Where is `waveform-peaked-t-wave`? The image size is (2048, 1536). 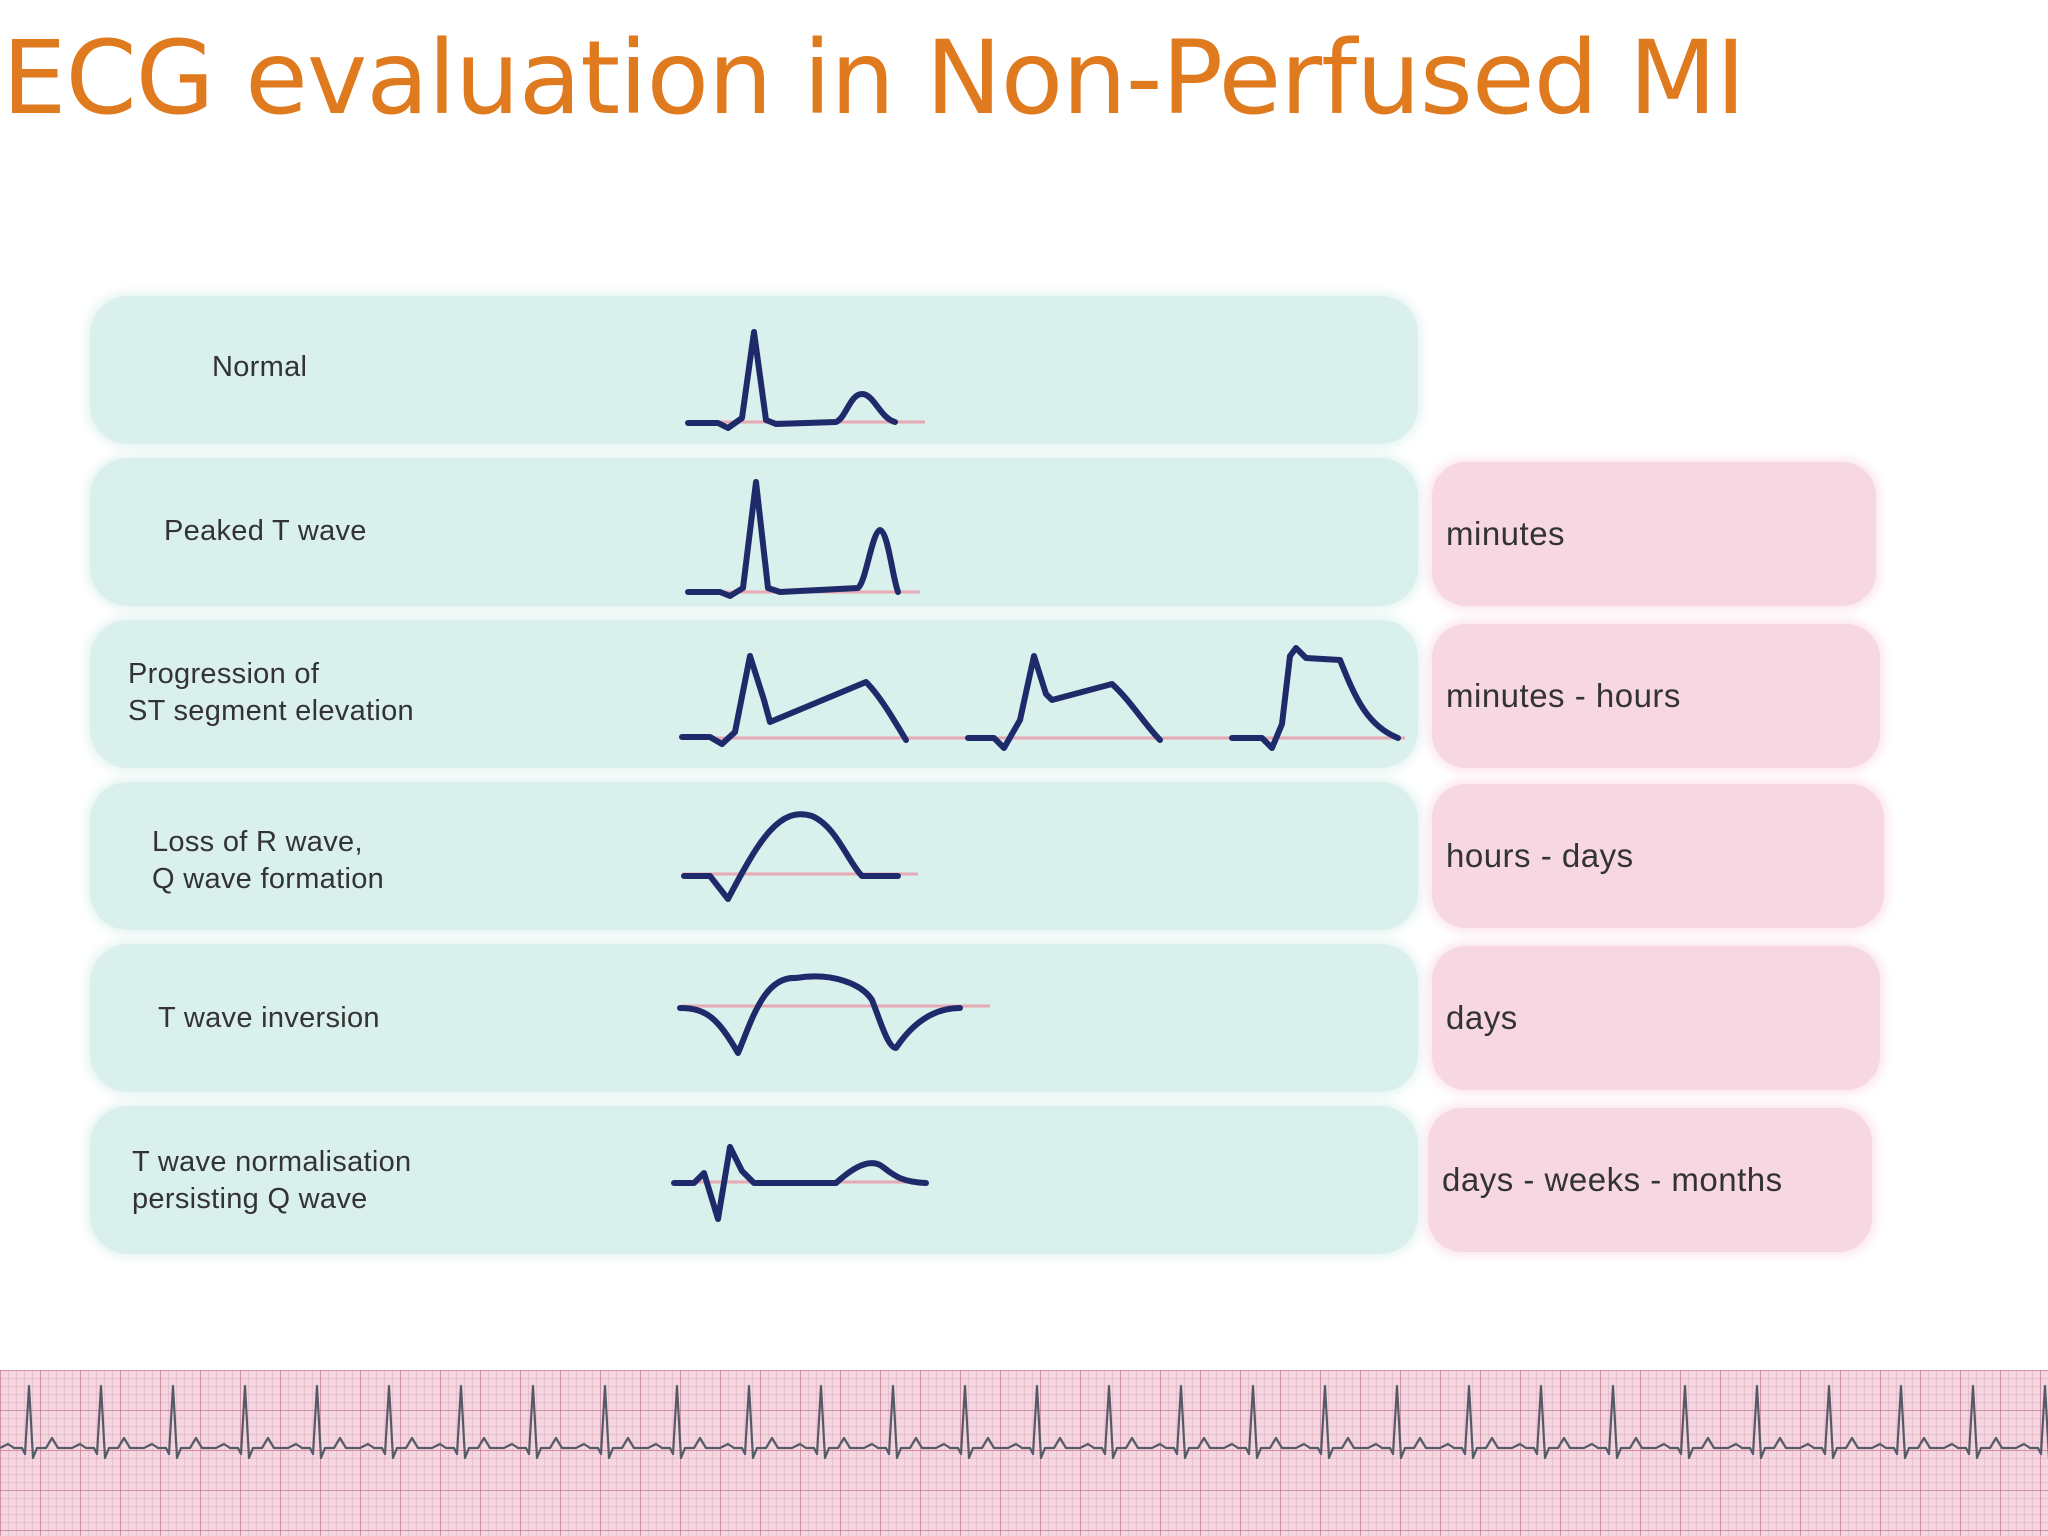 waveform-peaked-t-wave is located at coordinates (802, 539).